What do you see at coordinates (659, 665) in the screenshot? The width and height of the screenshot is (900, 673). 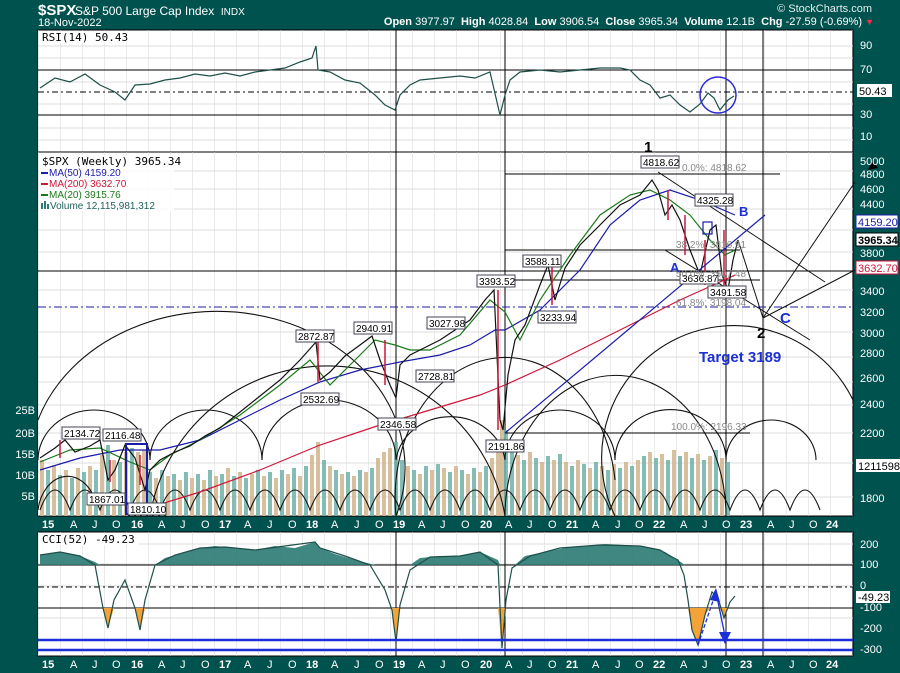 I see `x-tick: 22` at bounding box center [659, 665].